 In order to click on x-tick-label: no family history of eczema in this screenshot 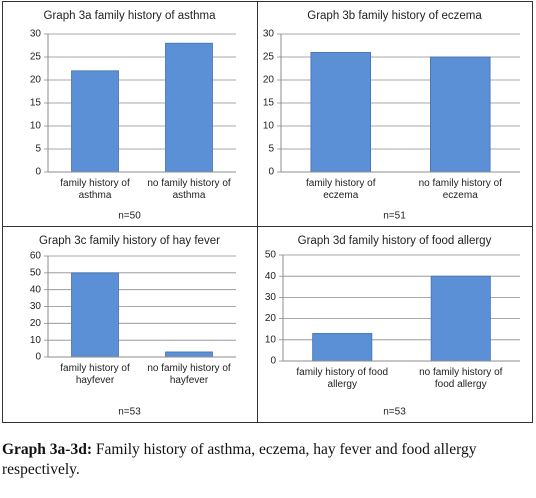, I will do `click(460, 189)`.